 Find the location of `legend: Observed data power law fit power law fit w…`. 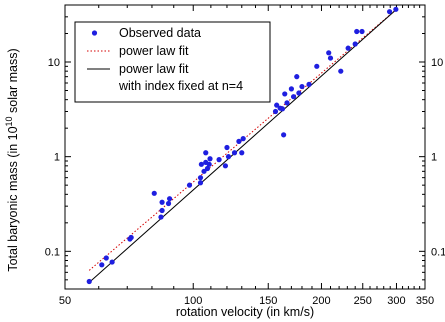

legend: Observed data power law fit power law fit w… is located at coordinates (172, 62).